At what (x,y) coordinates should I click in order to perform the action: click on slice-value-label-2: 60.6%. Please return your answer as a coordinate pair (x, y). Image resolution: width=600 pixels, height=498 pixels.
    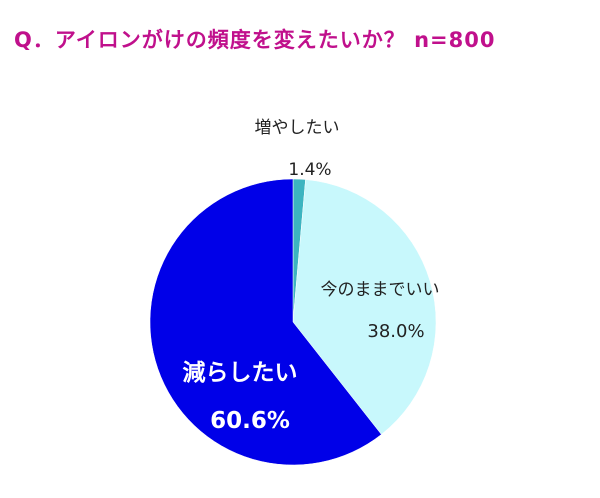
    Looking at the image, I should click on (250, 421).